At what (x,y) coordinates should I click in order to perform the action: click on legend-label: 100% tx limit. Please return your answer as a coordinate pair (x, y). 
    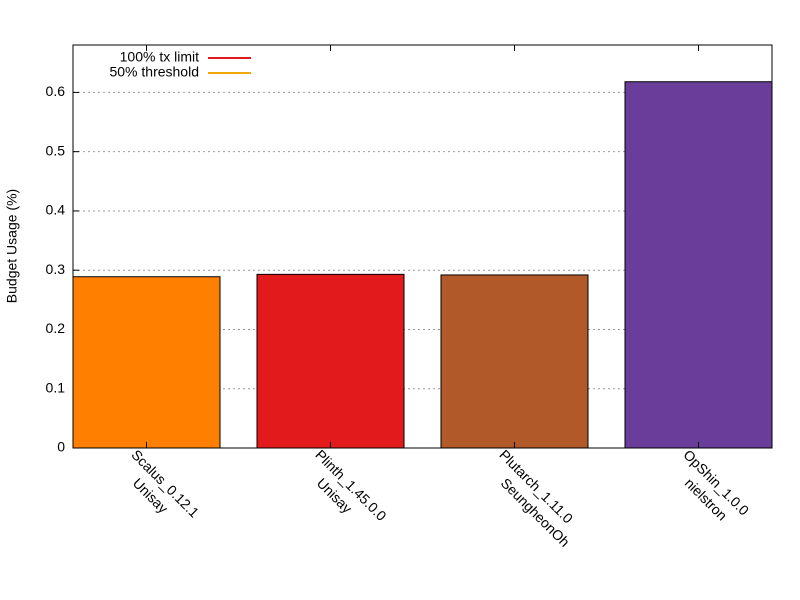
    Looking at the image, I should click on (159, 57).